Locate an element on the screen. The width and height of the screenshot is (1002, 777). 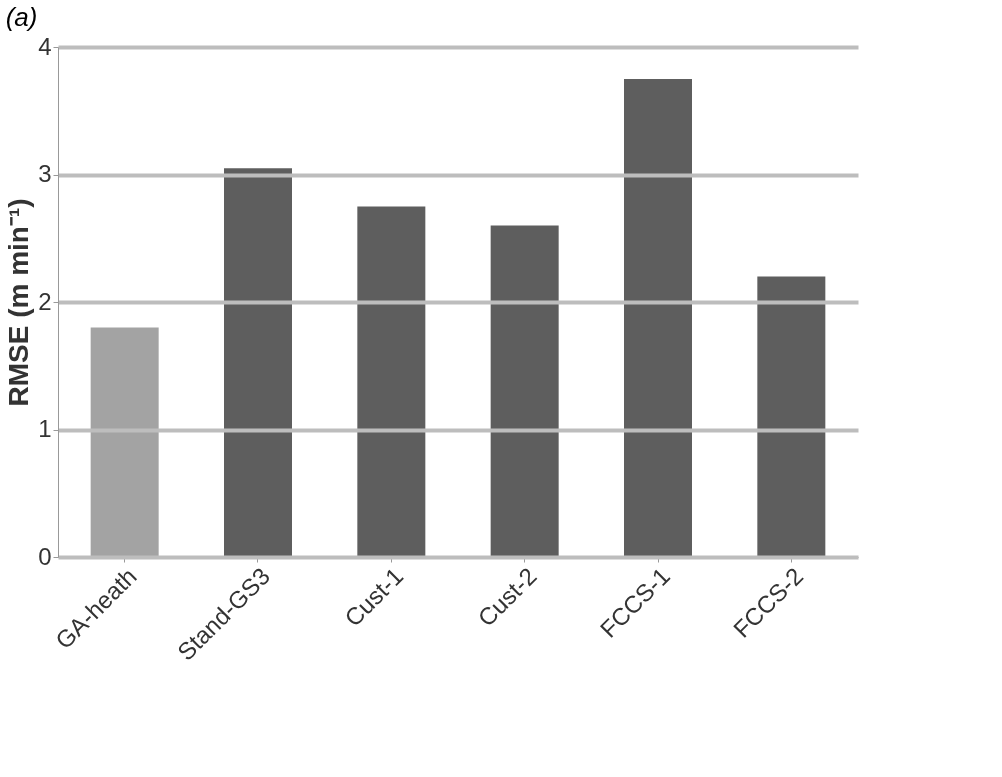
y-tick-label: 2 is located at coordinates (45, 301).